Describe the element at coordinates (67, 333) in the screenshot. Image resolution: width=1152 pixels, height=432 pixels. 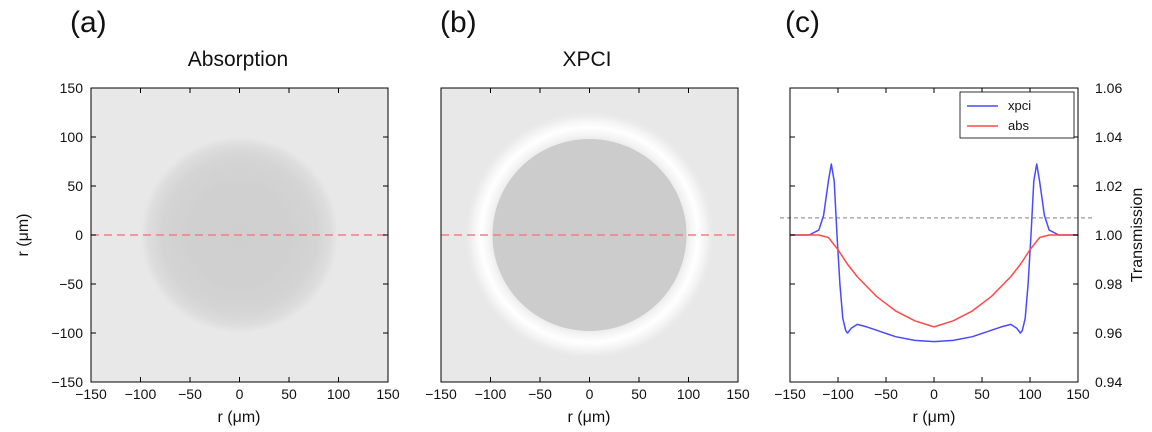
I see `y-tick-label: −100` at that location.